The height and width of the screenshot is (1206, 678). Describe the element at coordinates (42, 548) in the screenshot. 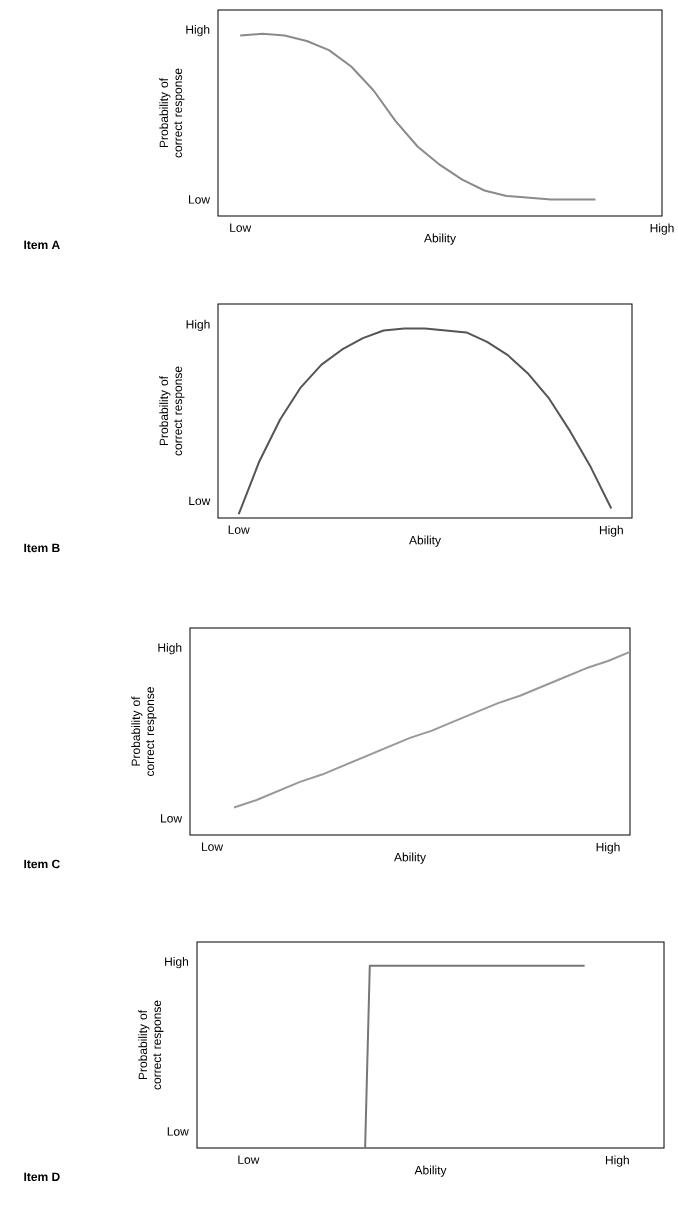

I see `text: Item B` at that location.